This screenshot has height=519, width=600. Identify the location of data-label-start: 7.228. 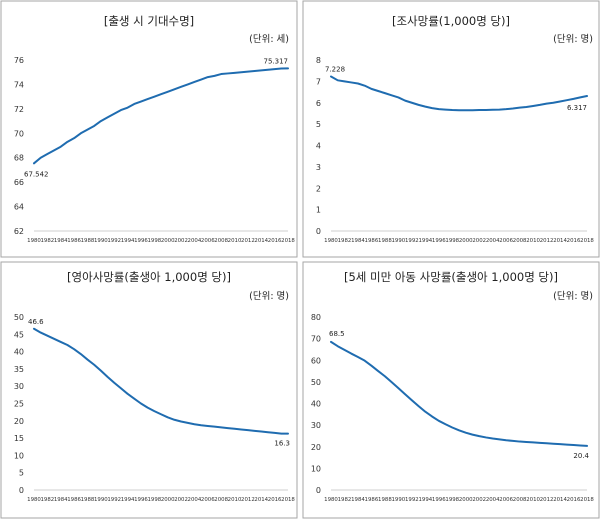
(335, 70).